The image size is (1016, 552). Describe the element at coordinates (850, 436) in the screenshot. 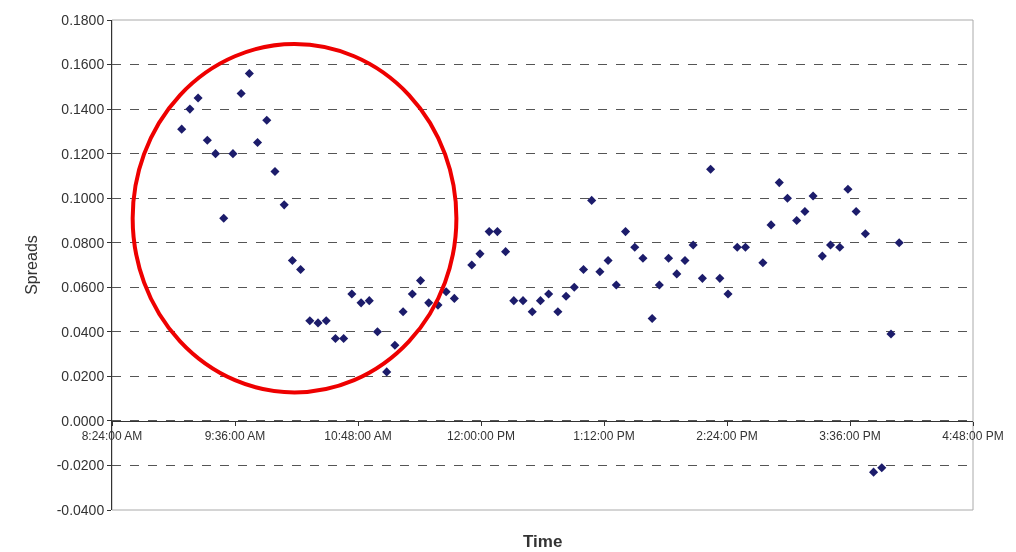

I see `x-tick-label: 3:36:00 PM` at that location.